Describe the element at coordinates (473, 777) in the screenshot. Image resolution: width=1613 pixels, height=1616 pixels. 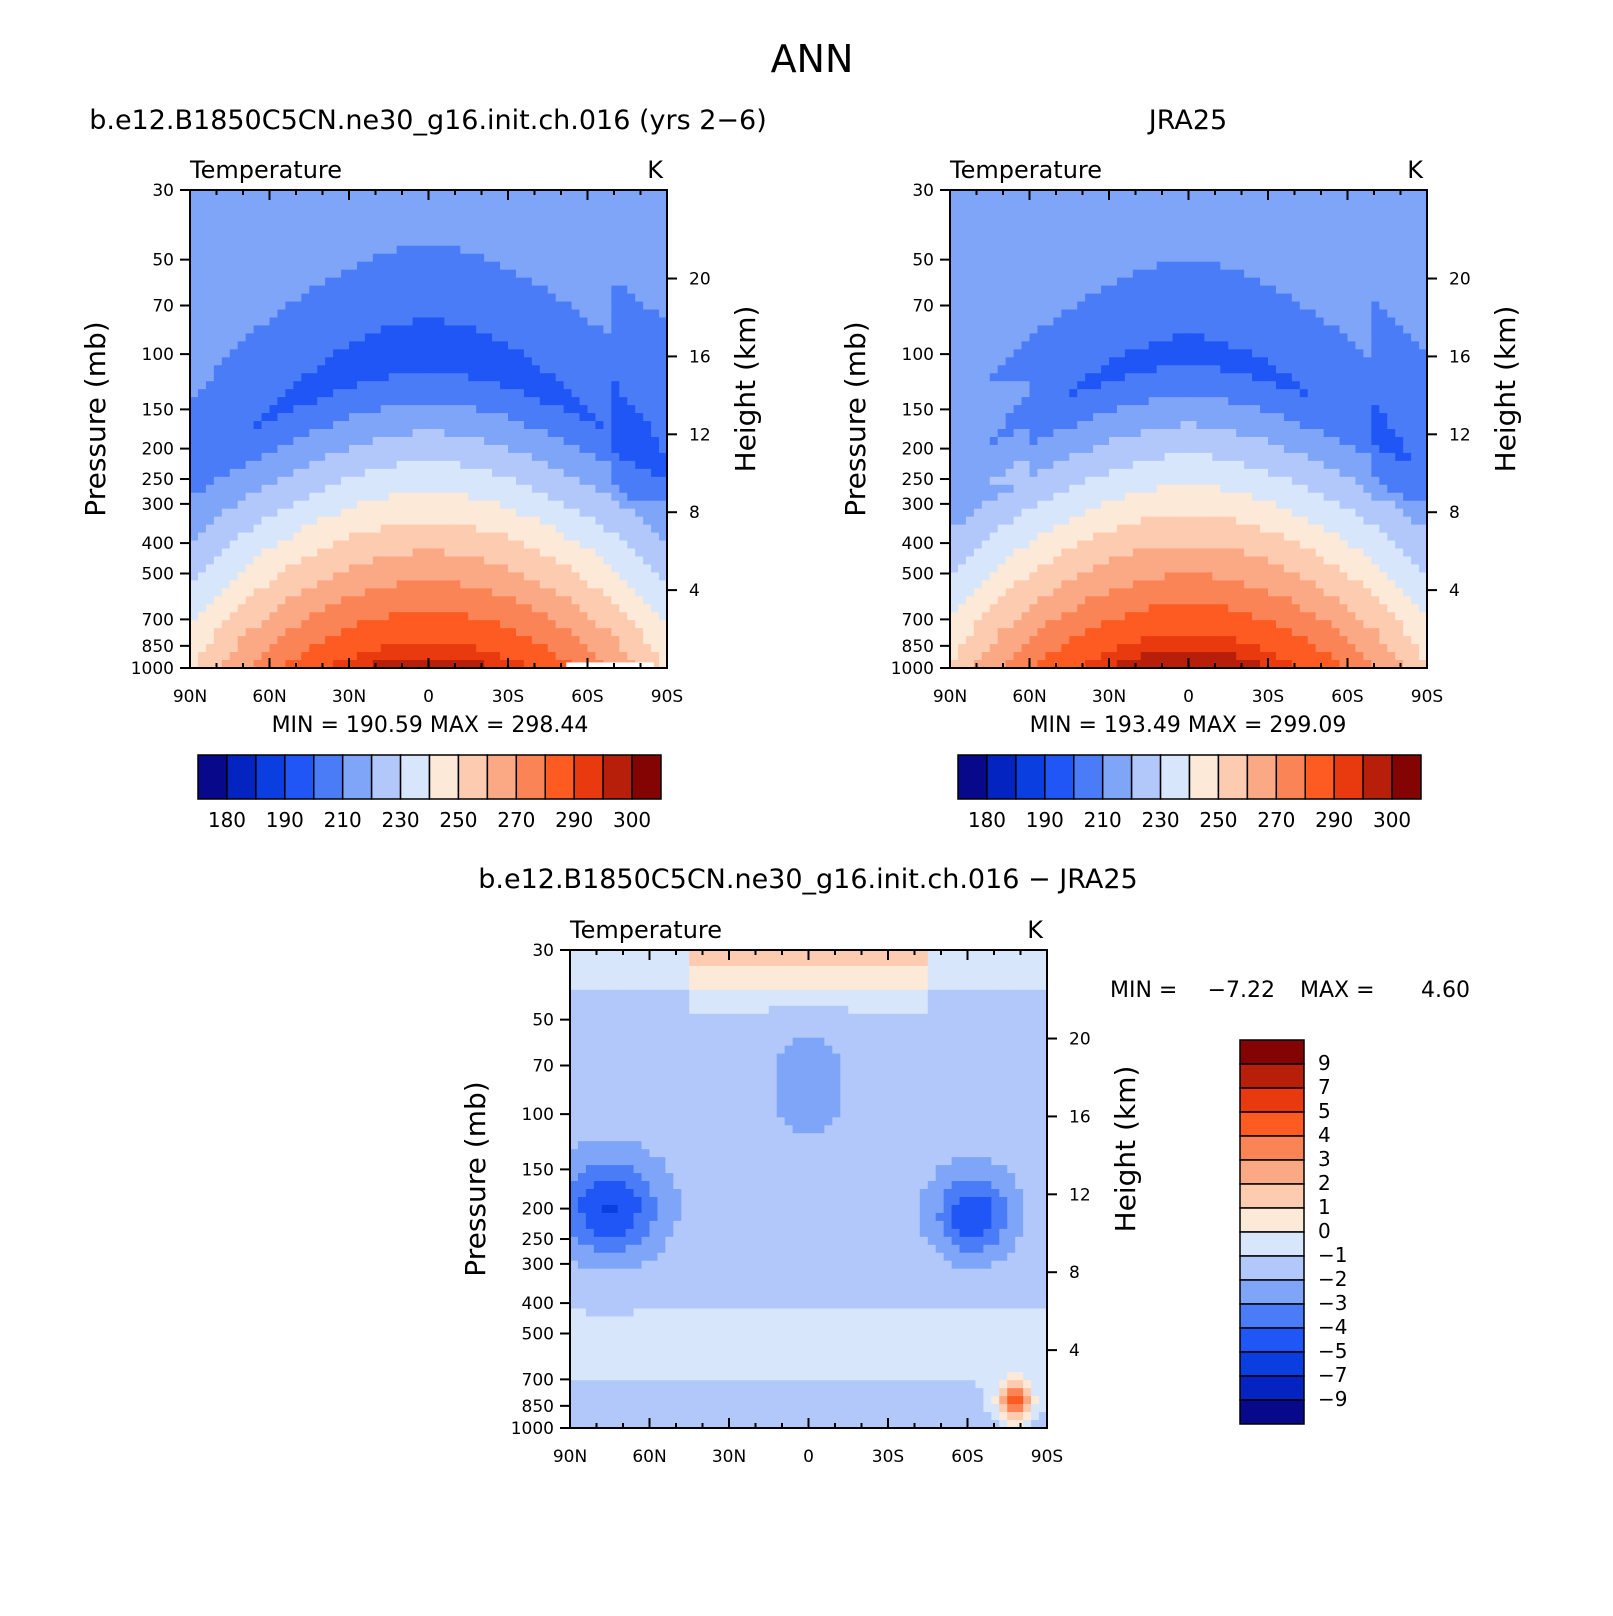
I see `colorbar-swatch` at that location.